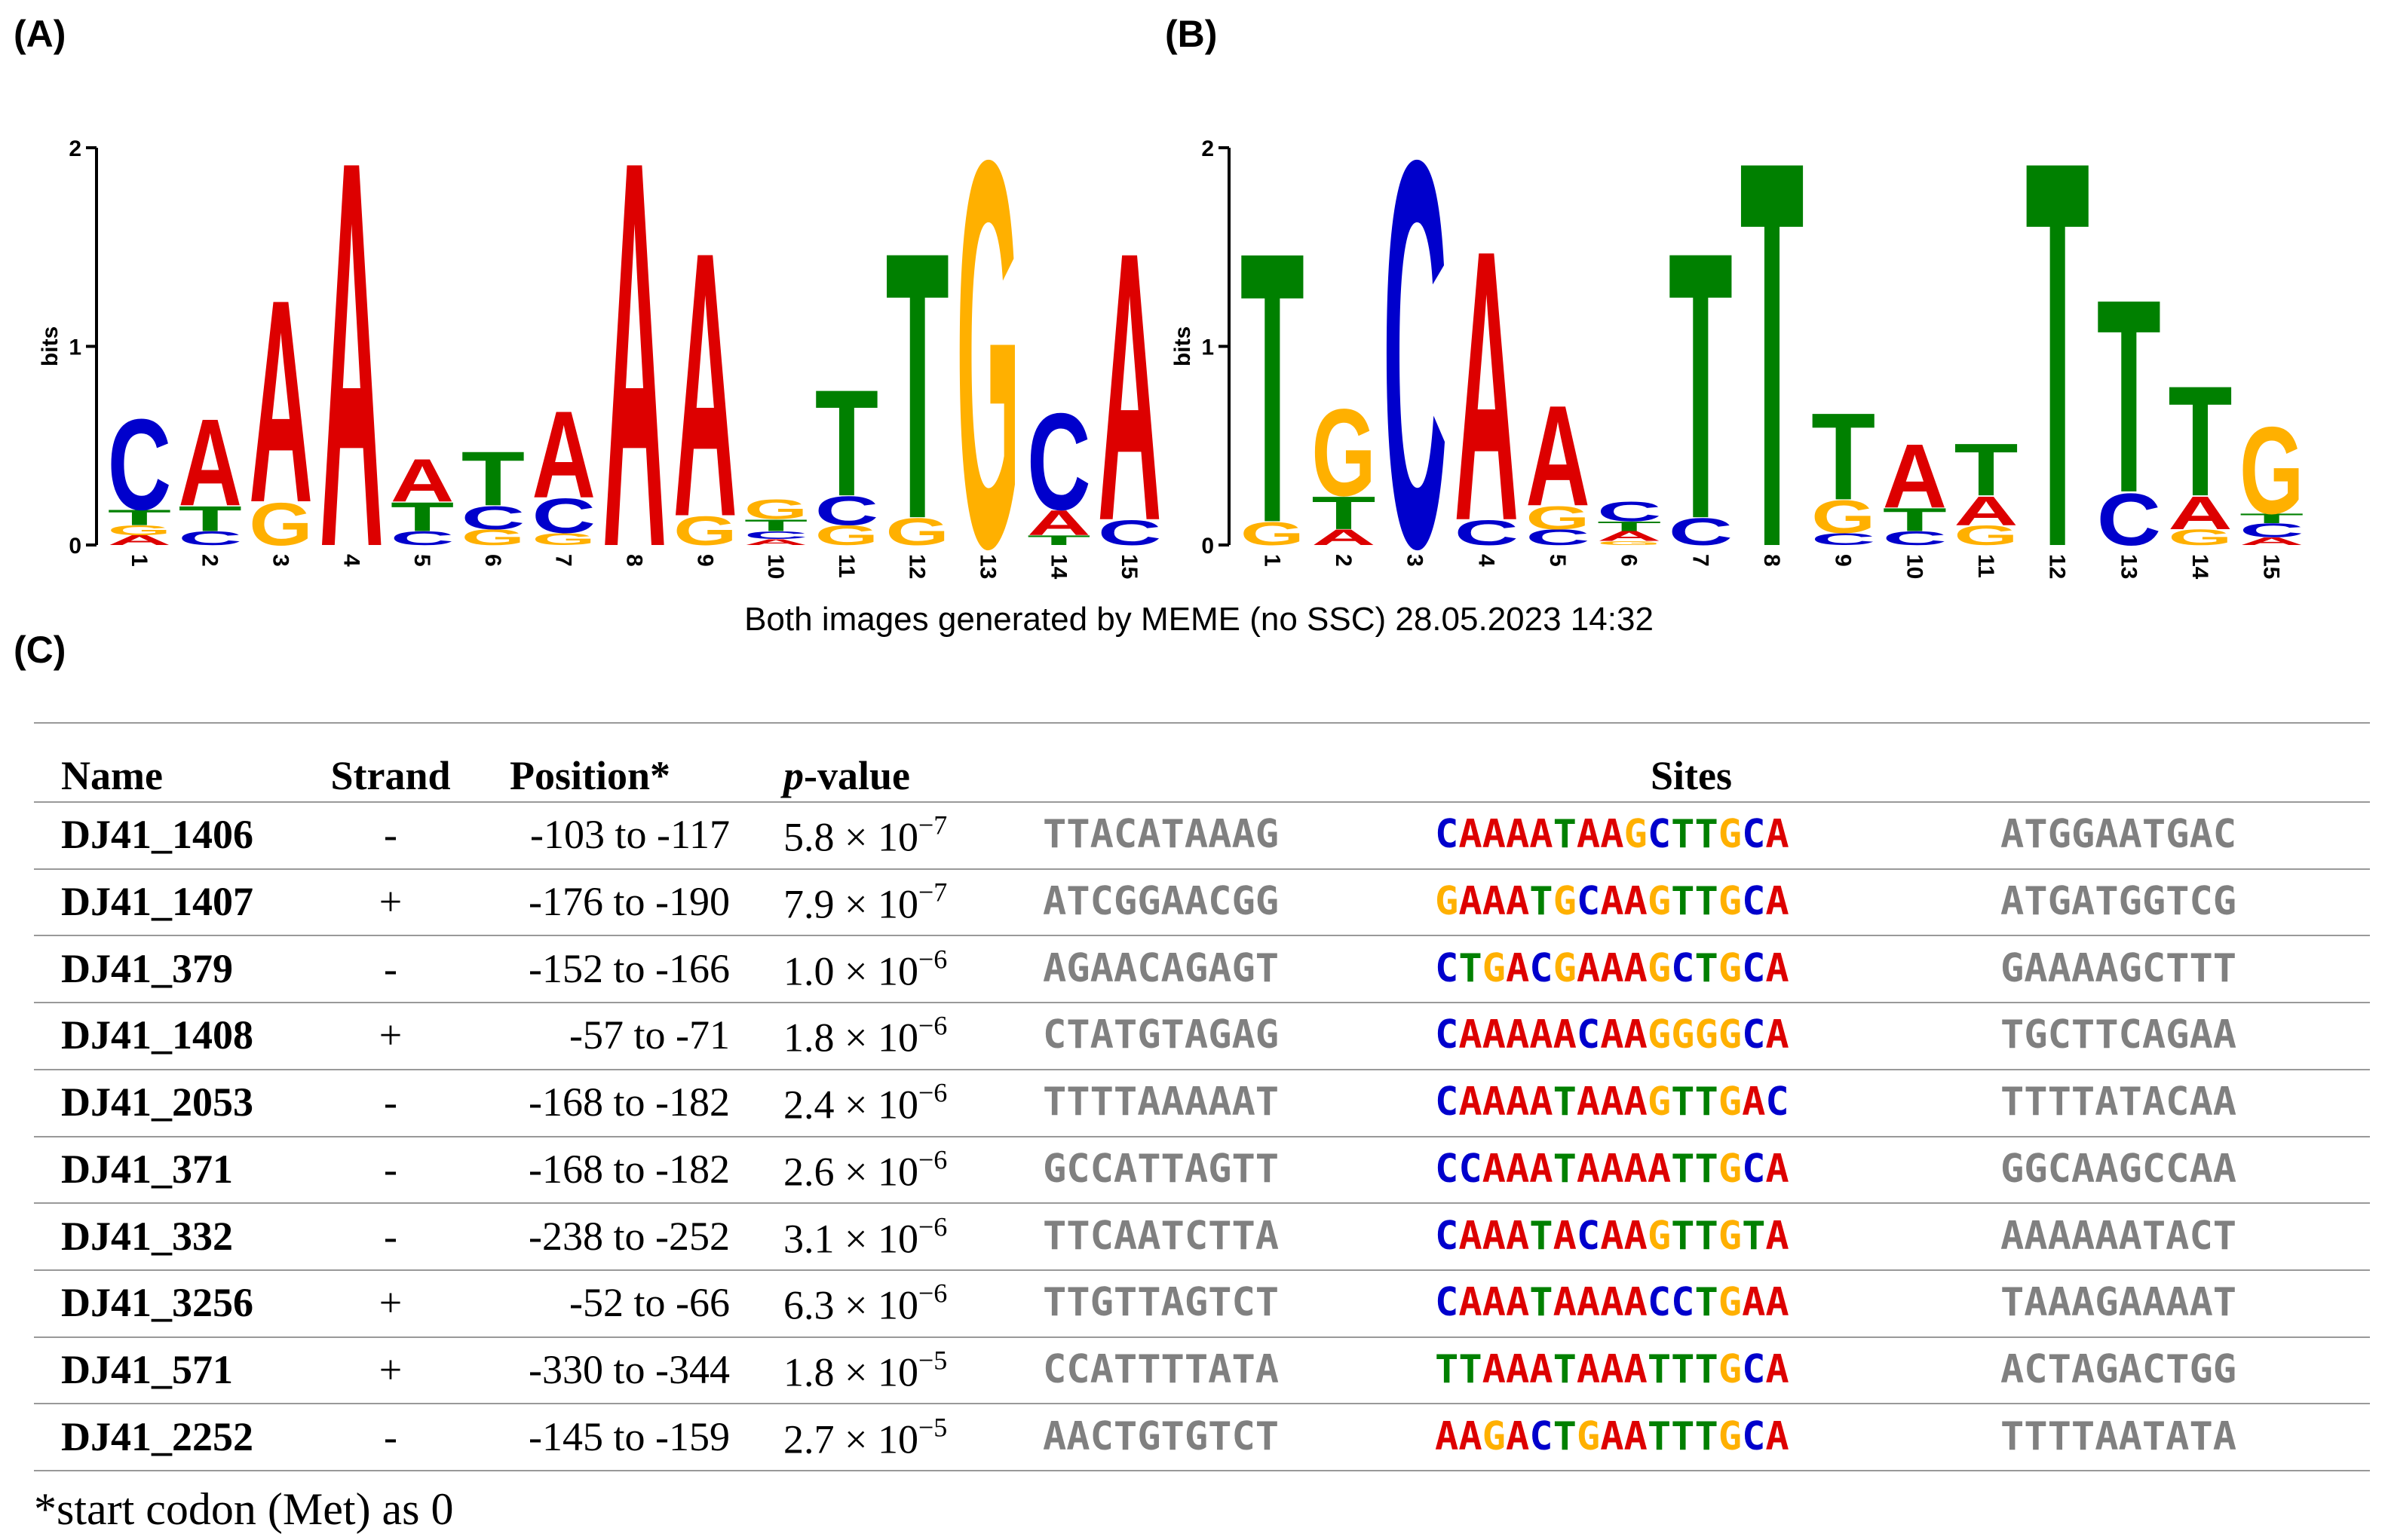 The width and height of the screenshot is (2388, 1540). Describe the element at coordinates (1485, 560) in the screenshot. I see `x-tick-label: 4` at that location.